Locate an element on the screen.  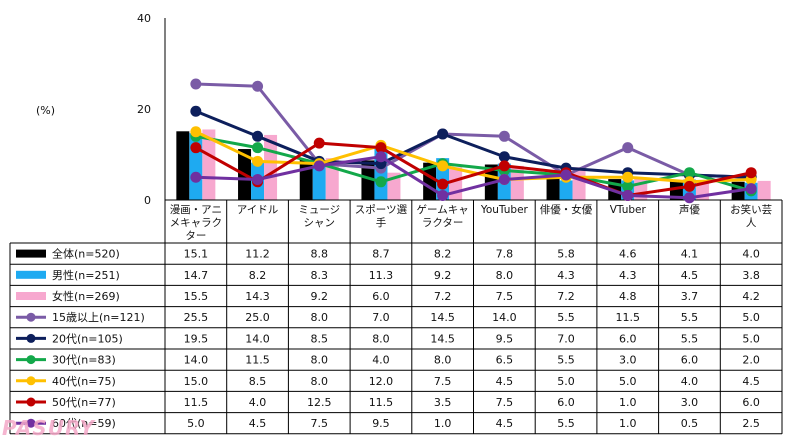
table-cell-4-9: 5.5 is located at coordinates (690, 317).